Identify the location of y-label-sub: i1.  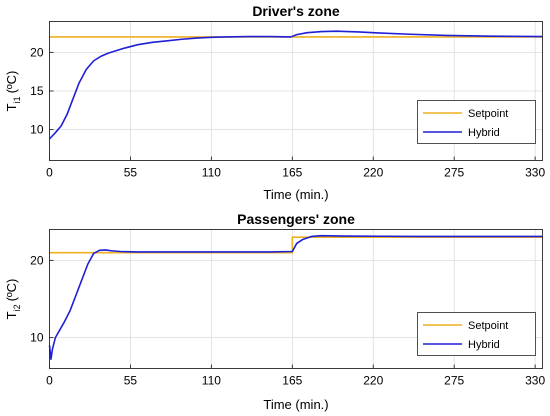
(17, 99).